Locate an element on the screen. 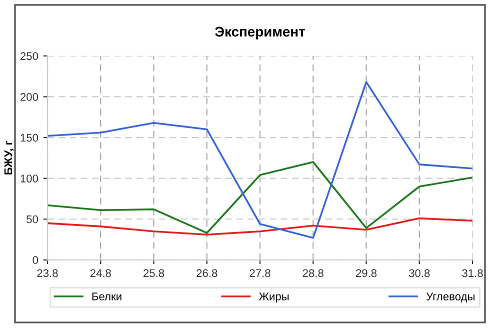  legend-label: Углеводы is located at coordinates (450, 297).